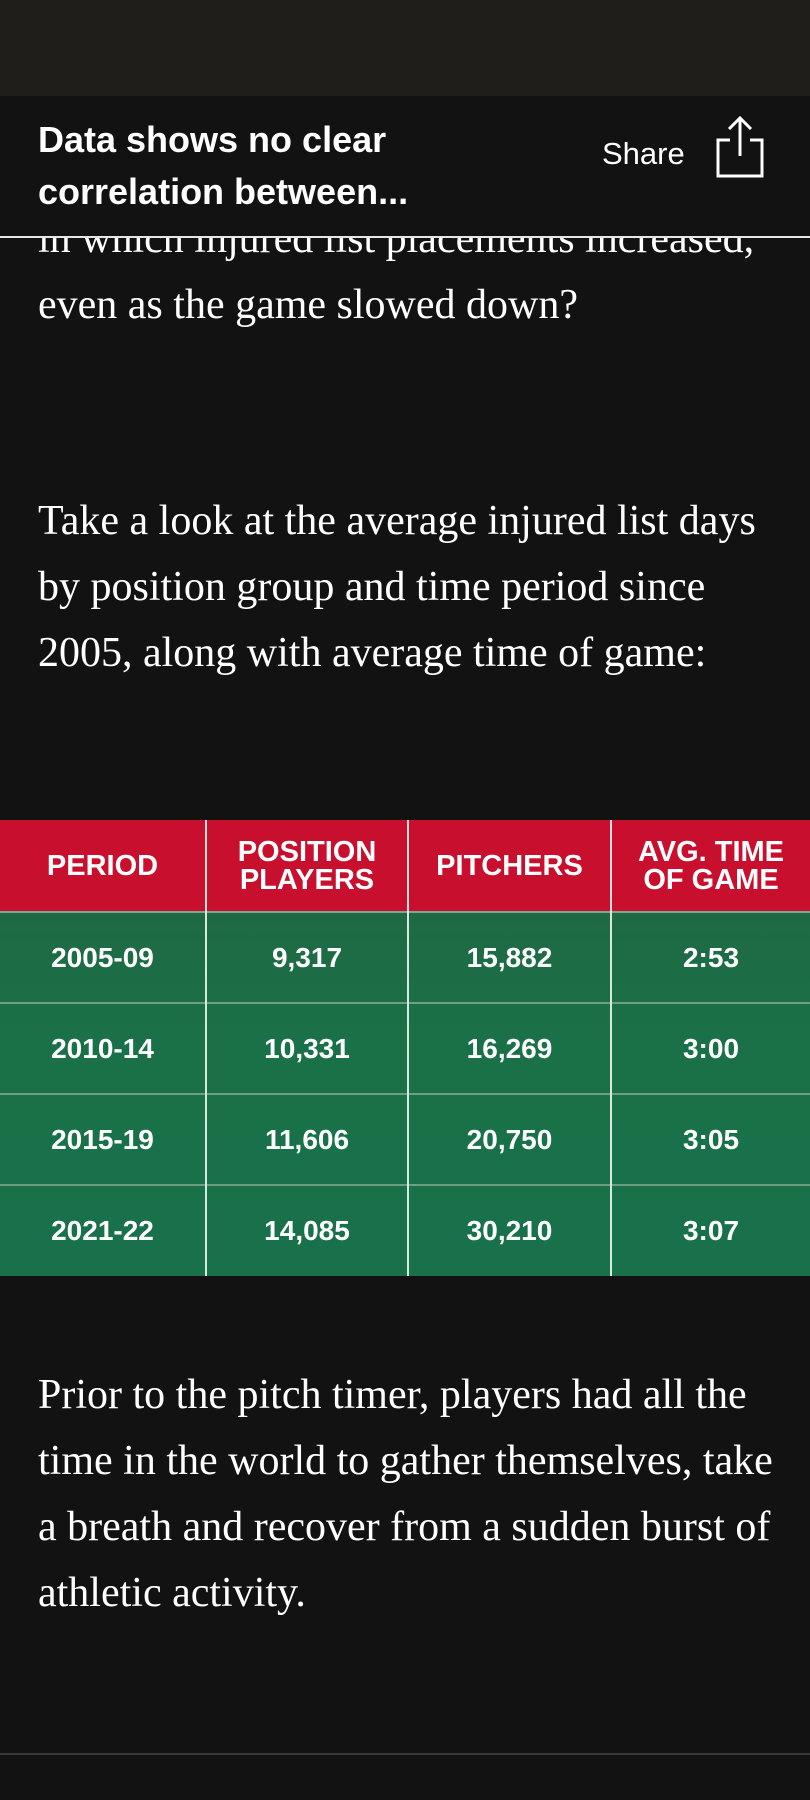 Image resolution: width=810 pixels, height=1800 pixels. Describe the element at coordinates (306, 1230) in the screenshot. I see `table-cell-position-players: 14,085` at that location.